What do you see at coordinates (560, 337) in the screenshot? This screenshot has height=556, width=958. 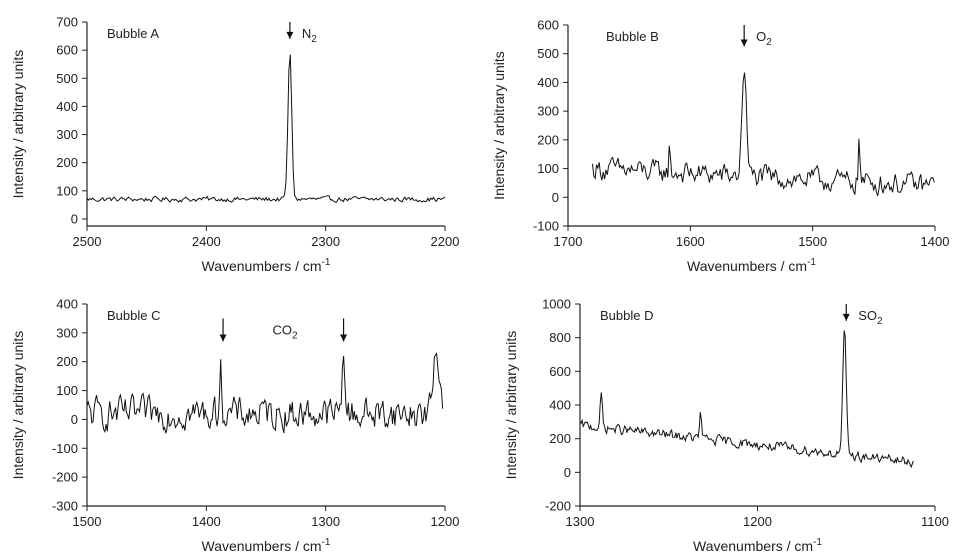 I see `y-tick-label: 800` at bounding box center [560, 337].